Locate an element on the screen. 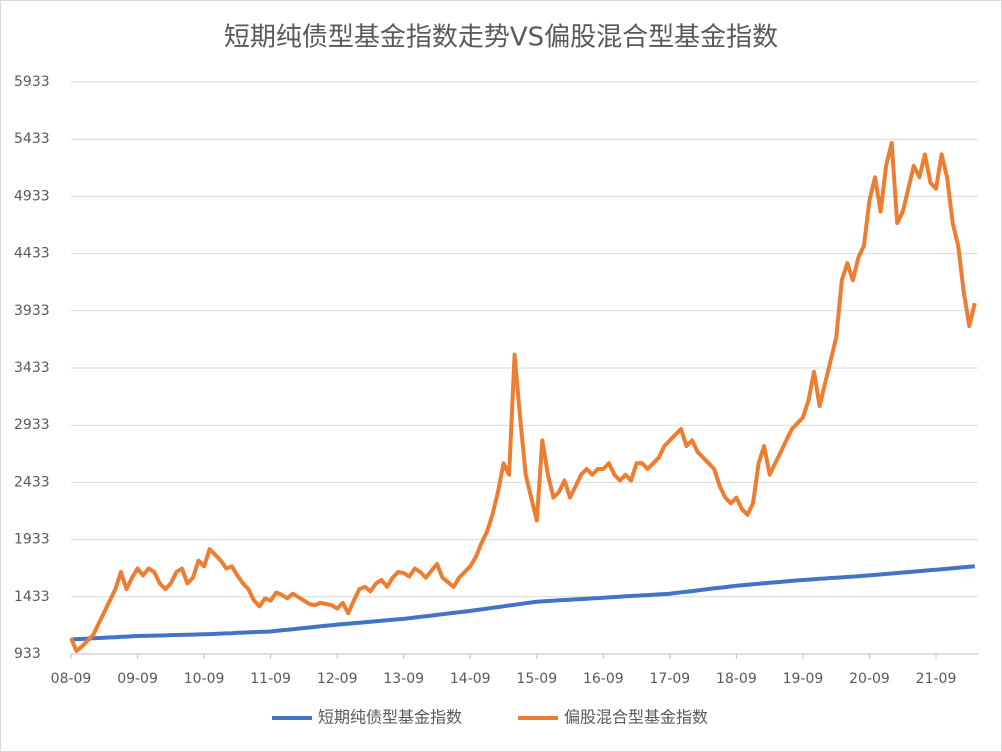 The height and width of the screenshot is (752, 1002). chart-title: 短期纯债型基金指数走势VS偏股混合型基金指数 is located at coordinates (501, 38).